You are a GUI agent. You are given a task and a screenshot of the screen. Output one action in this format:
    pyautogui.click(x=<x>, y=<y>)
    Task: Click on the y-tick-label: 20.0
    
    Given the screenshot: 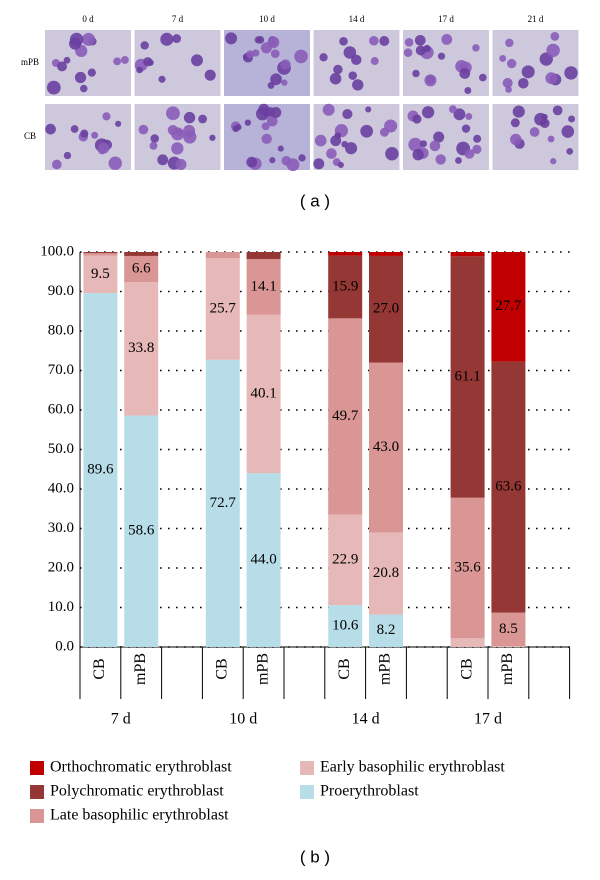 What is the action you would take?
    pyautogui.click(x=61, y=567)
    